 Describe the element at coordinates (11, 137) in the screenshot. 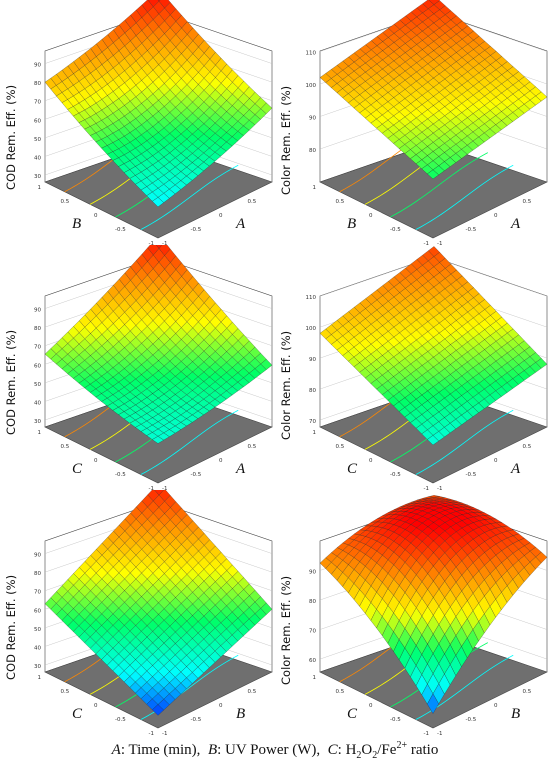

I see `z-axis-label: COD Rem. Eff. (%)` at that location.